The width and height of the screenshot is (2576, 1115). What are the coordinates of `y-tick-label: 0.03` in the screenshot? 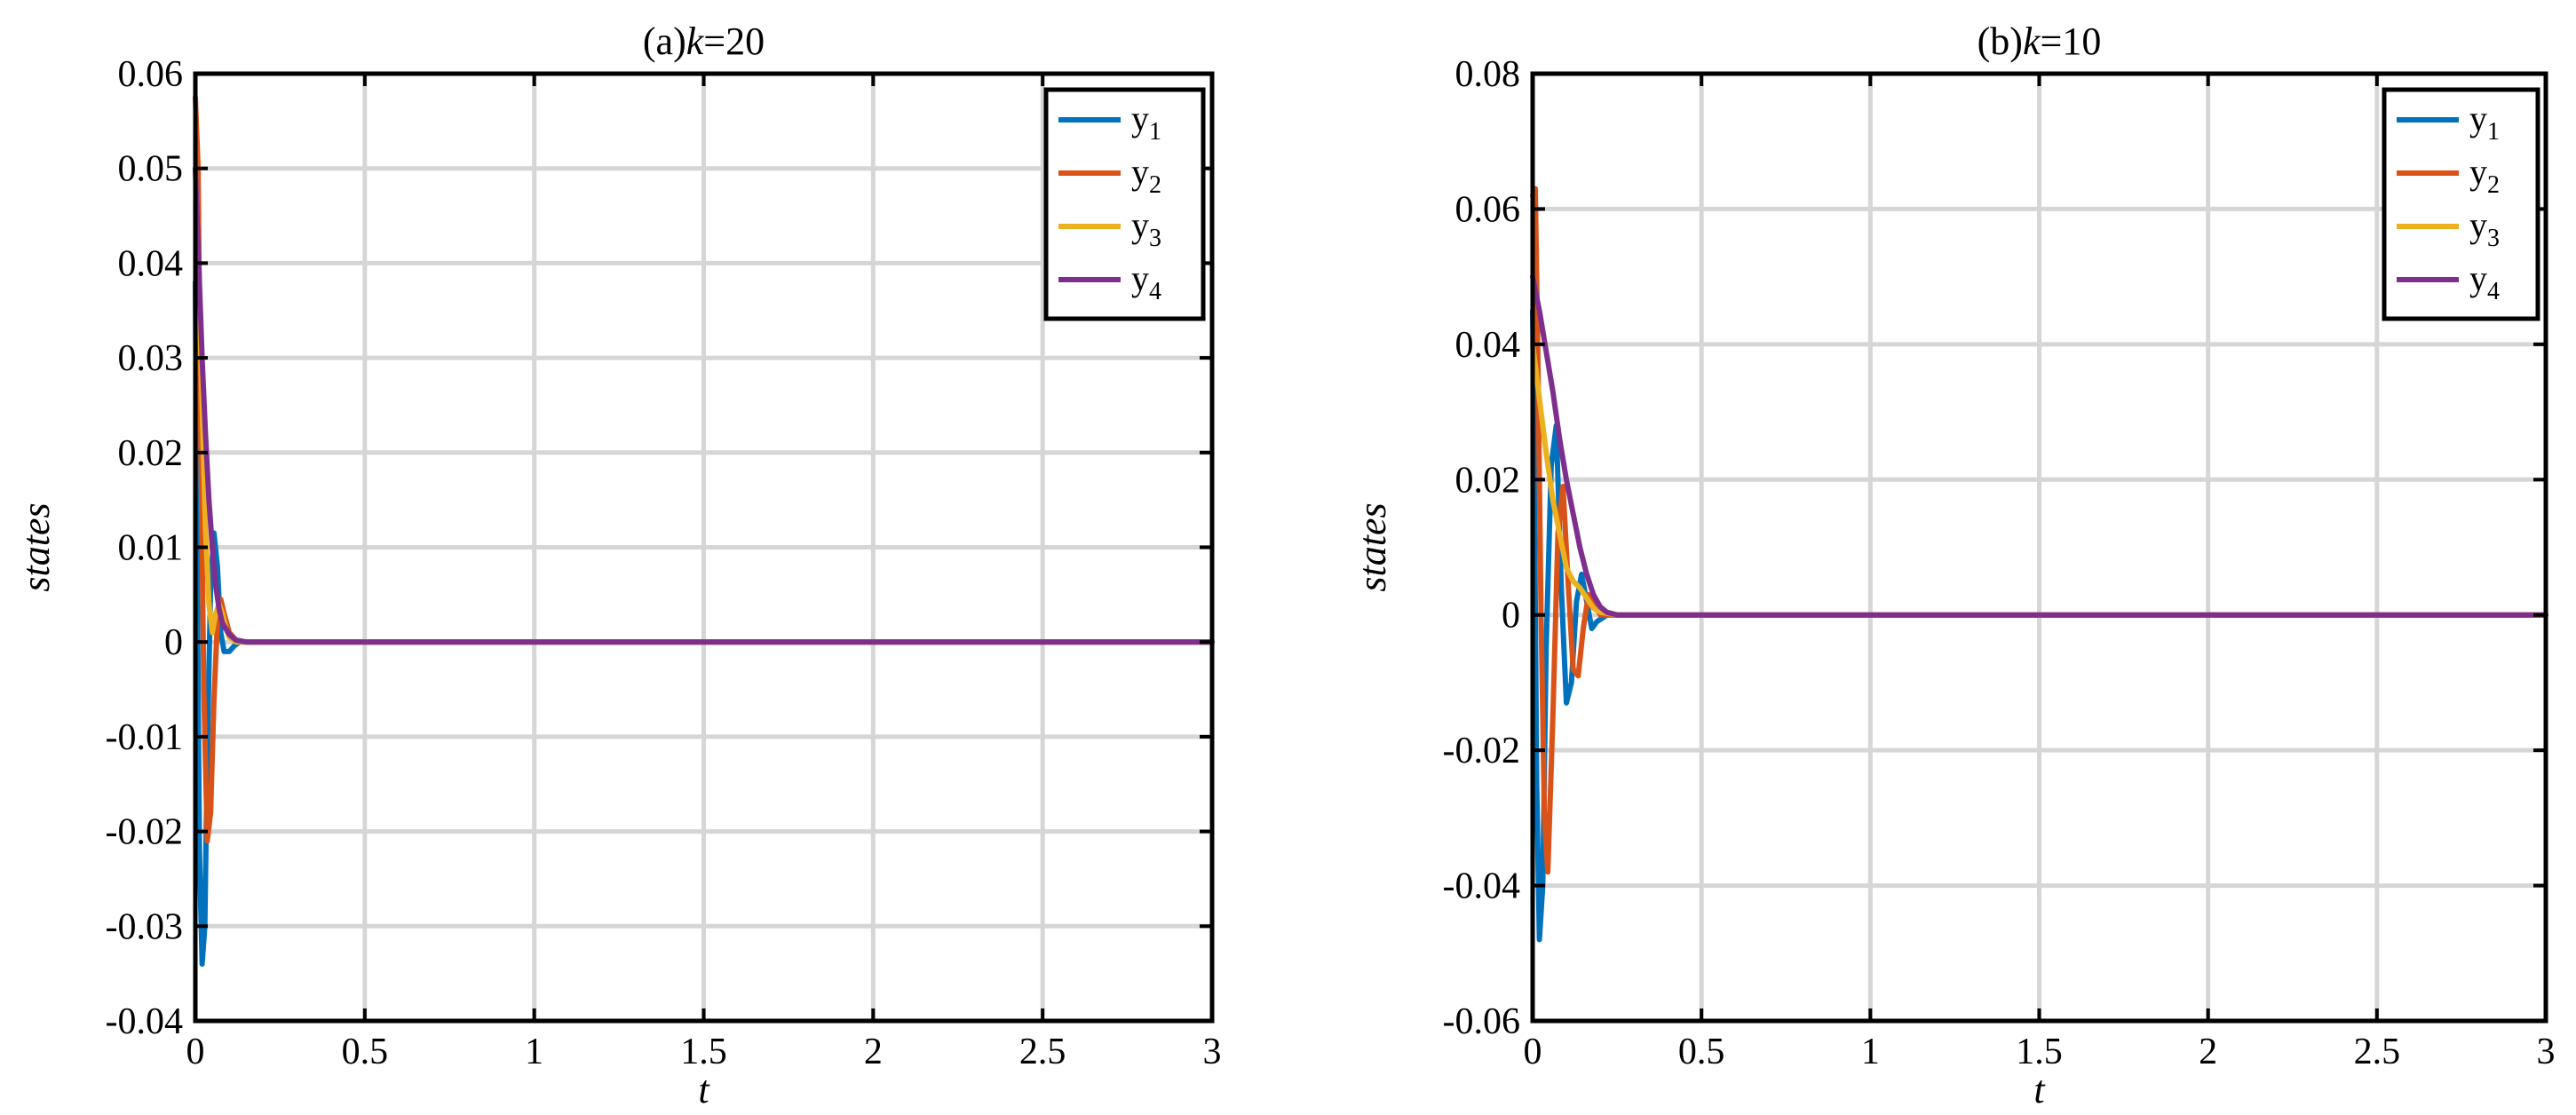 It's located at (151, 358).